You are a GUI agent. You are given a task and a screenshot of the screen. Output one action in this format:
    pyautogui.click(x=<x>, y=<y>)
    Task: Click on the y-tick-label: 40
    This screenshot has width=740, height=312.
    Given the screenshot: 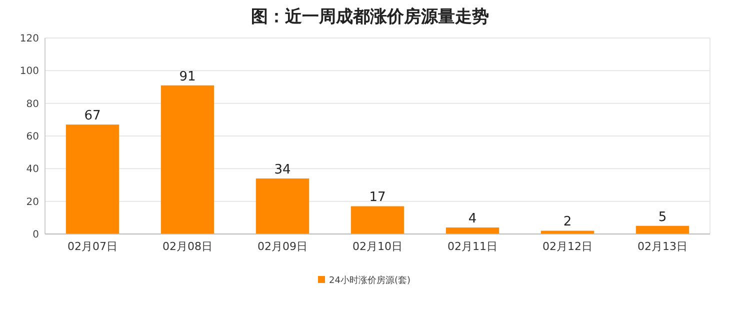 What is the action you would take?
    pyautogui.click(x=32, y=170)
    